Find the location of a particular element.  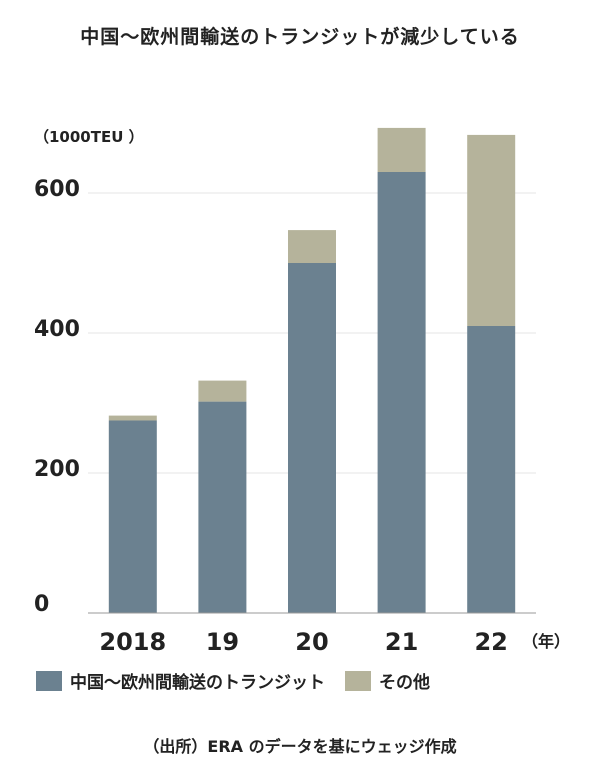

x-tick-labels: 2018 19 20 21 22 is located at coordinates (303, 642).